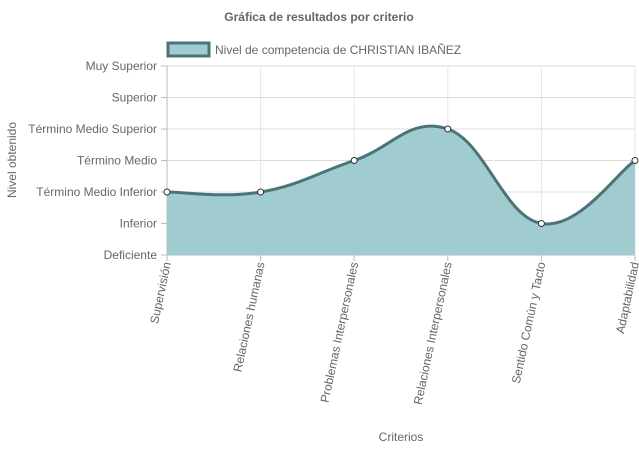 Image resolution: width=639 pixels, height=449 pixels. Describe the element at coordinates (529, 322) in the screenshot. I see `x-tick-label: Sentido Común y Tacto` at that location.